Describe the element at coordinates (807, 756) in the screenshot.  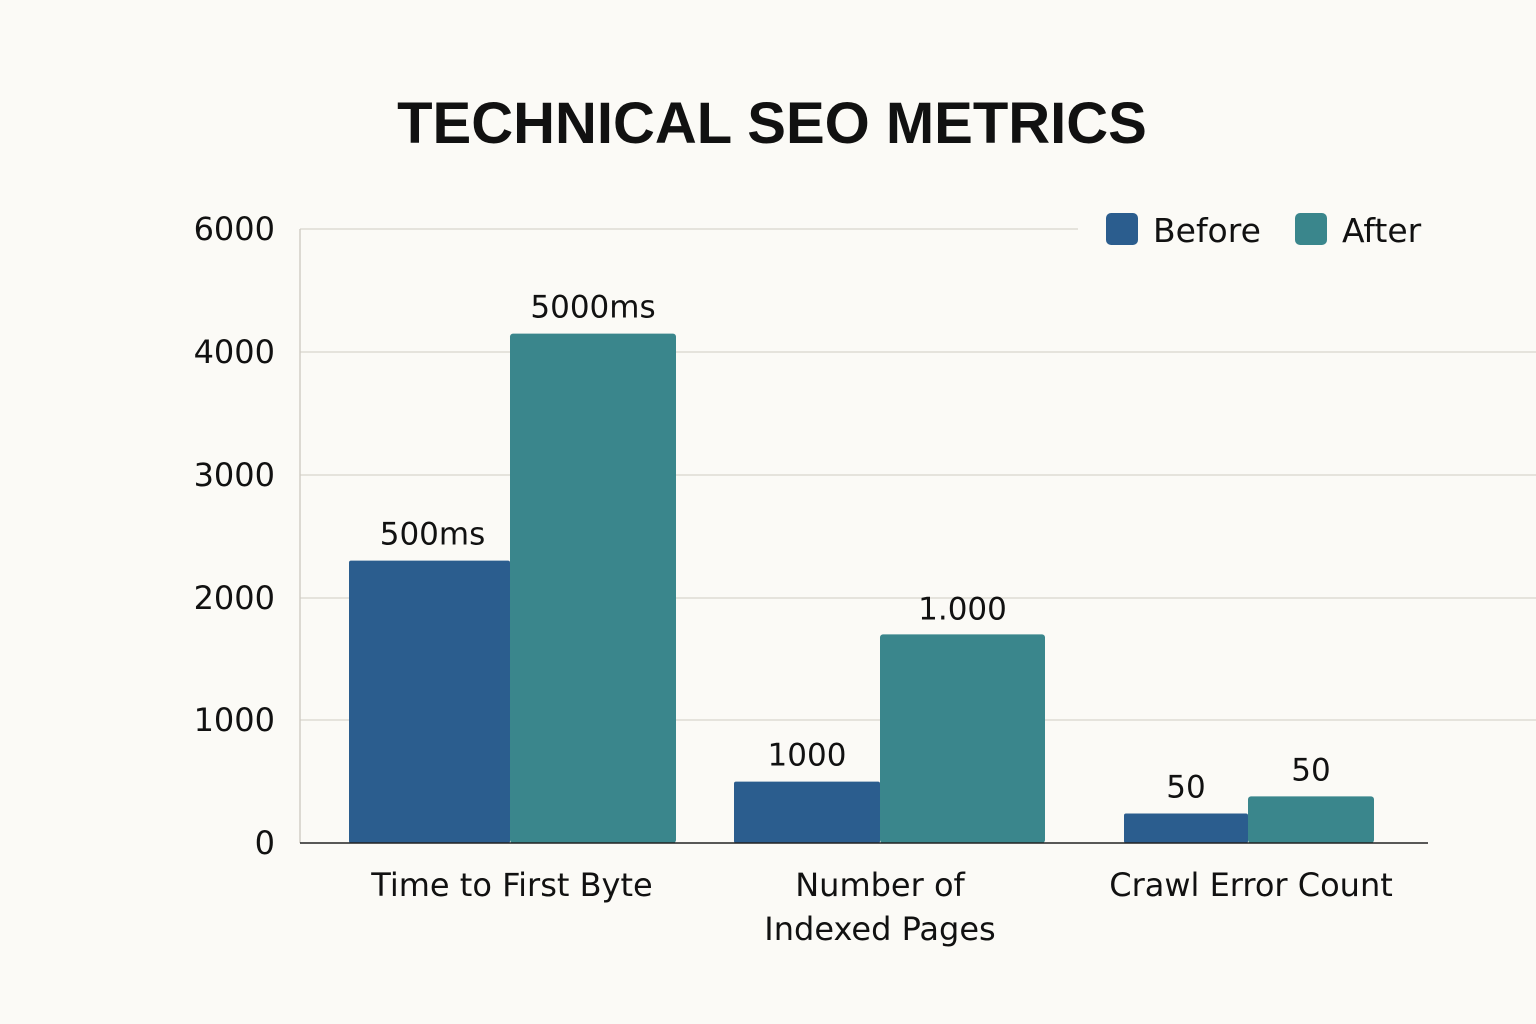
I see `value-label: 1000` at that location.